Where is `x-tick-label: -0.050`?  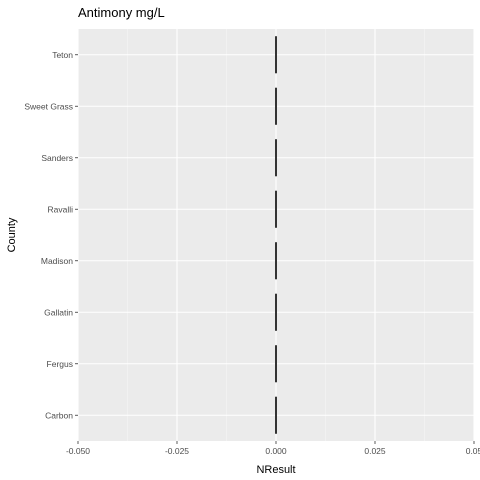
x-tick-label: -0.050 is located at coordinates (78, 451).